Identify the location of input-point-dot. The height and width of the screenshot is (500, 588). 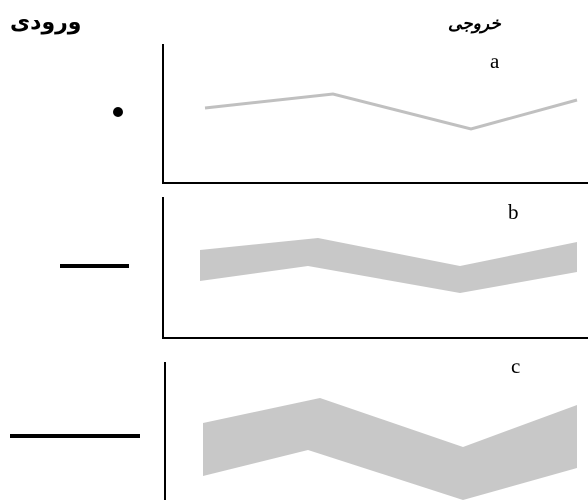
(118, 112).